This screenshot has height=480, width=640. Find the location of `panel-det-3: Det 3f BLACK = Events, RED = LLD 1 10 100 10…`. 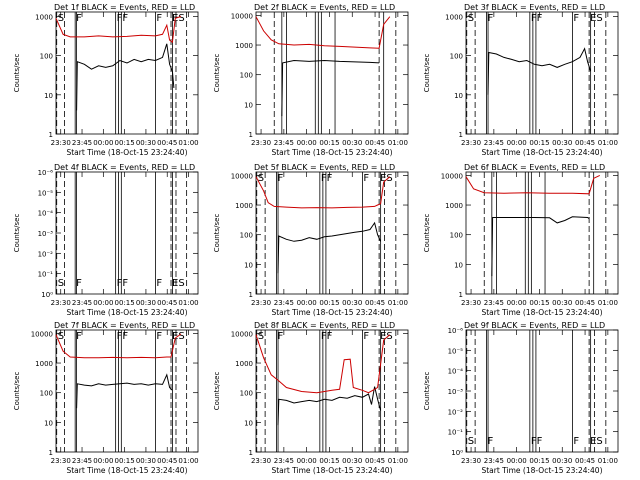

panel-det-3: Det 3f BLACK = Events, RED = LLD 1 10 100 10… is located at coordinates (521, 80).